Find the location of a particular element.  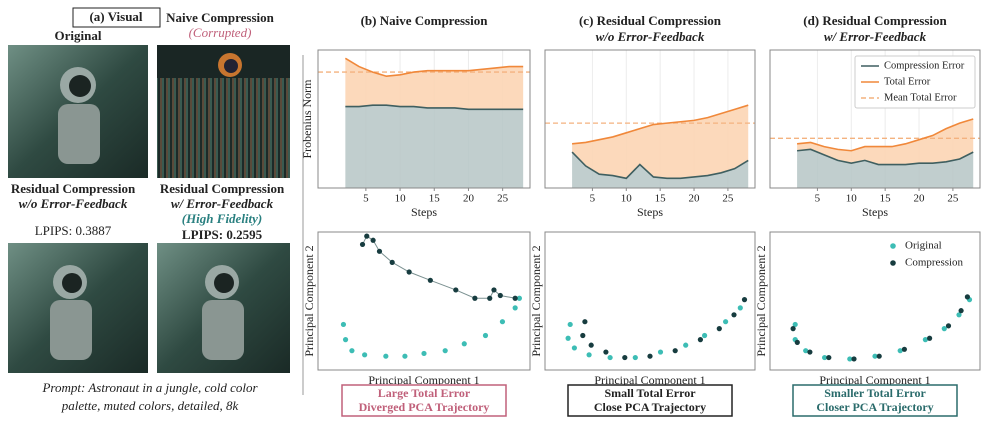

image-subtitle: w/o Error-Feedback is located at coordinates (73, 203).